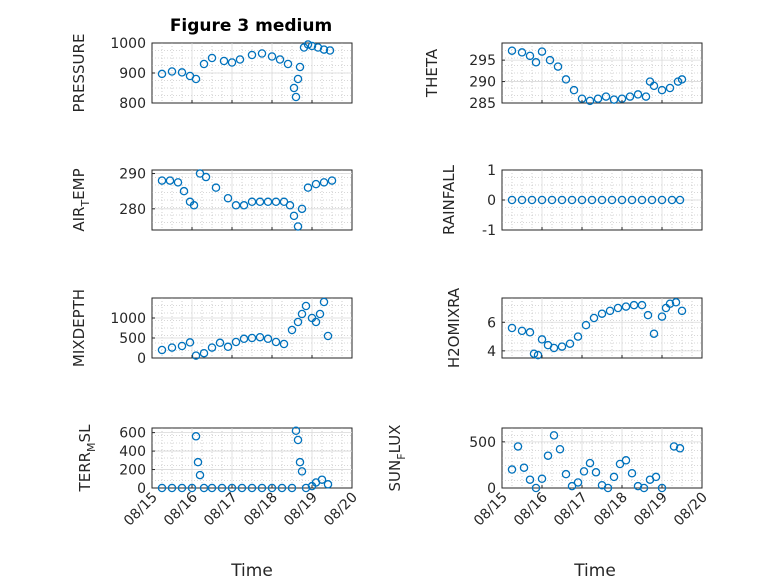  What do you see at coordinates (595, 337) in the screenshot?
I see `y-ticks-h2omixra: 46` at bounding box center [595, 337].